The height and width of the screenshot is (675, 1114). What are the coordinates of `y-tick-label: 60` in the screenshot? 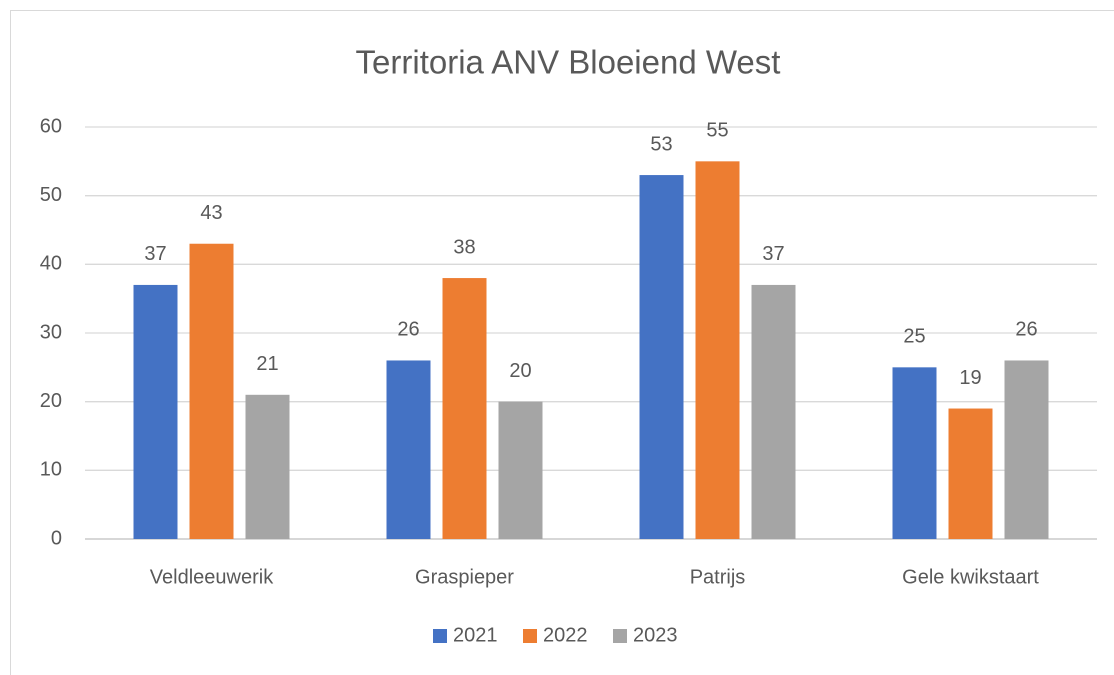 It's located at (51, 126).